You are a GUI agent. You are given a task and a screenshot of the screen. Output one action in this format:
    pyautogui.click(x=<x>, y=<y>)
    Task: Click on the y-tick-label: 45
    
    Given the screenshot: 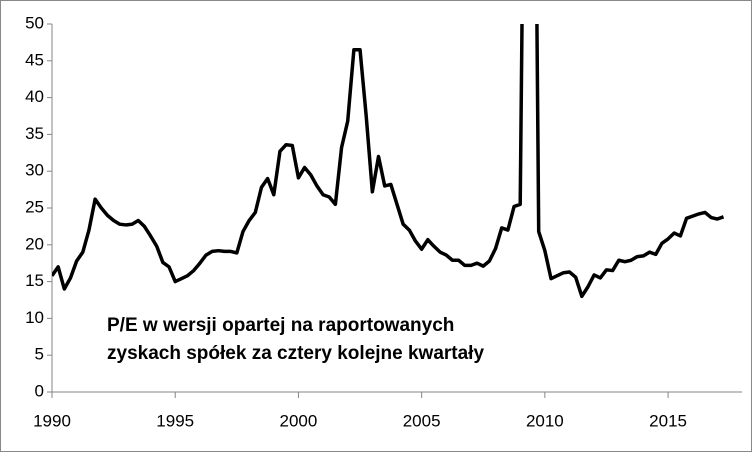 What is the action you would take?
    pyautogui.click(x=34, y=59)
    